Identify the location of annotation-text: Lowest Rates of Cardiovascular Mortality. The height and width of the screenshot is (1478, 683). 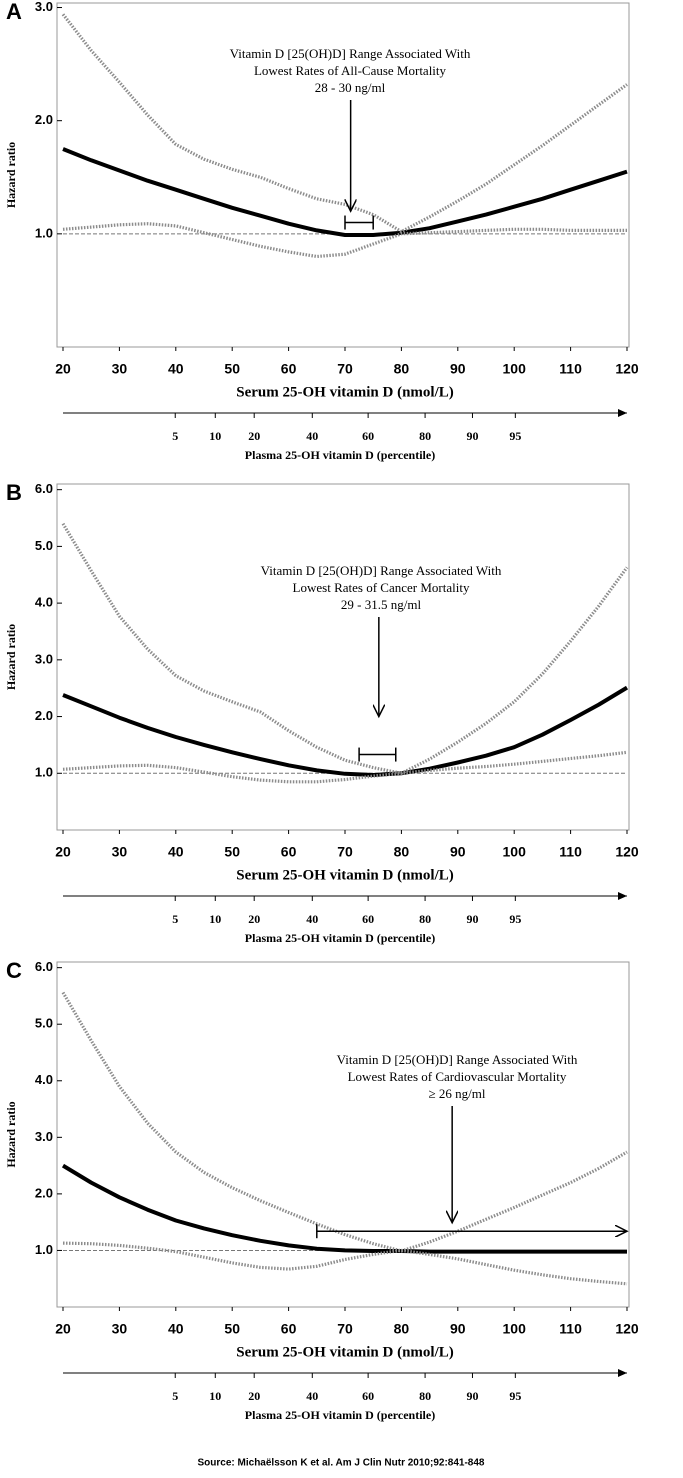
(457, 1076).